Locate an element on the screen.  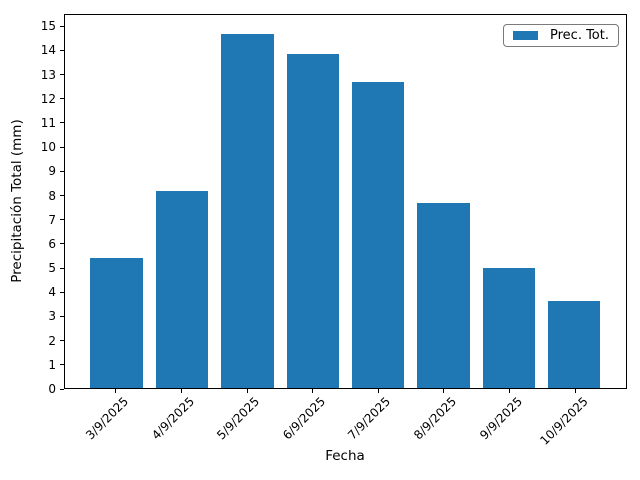
x-tick-label: 8/9/2025 is located at coordinates (435, 418).